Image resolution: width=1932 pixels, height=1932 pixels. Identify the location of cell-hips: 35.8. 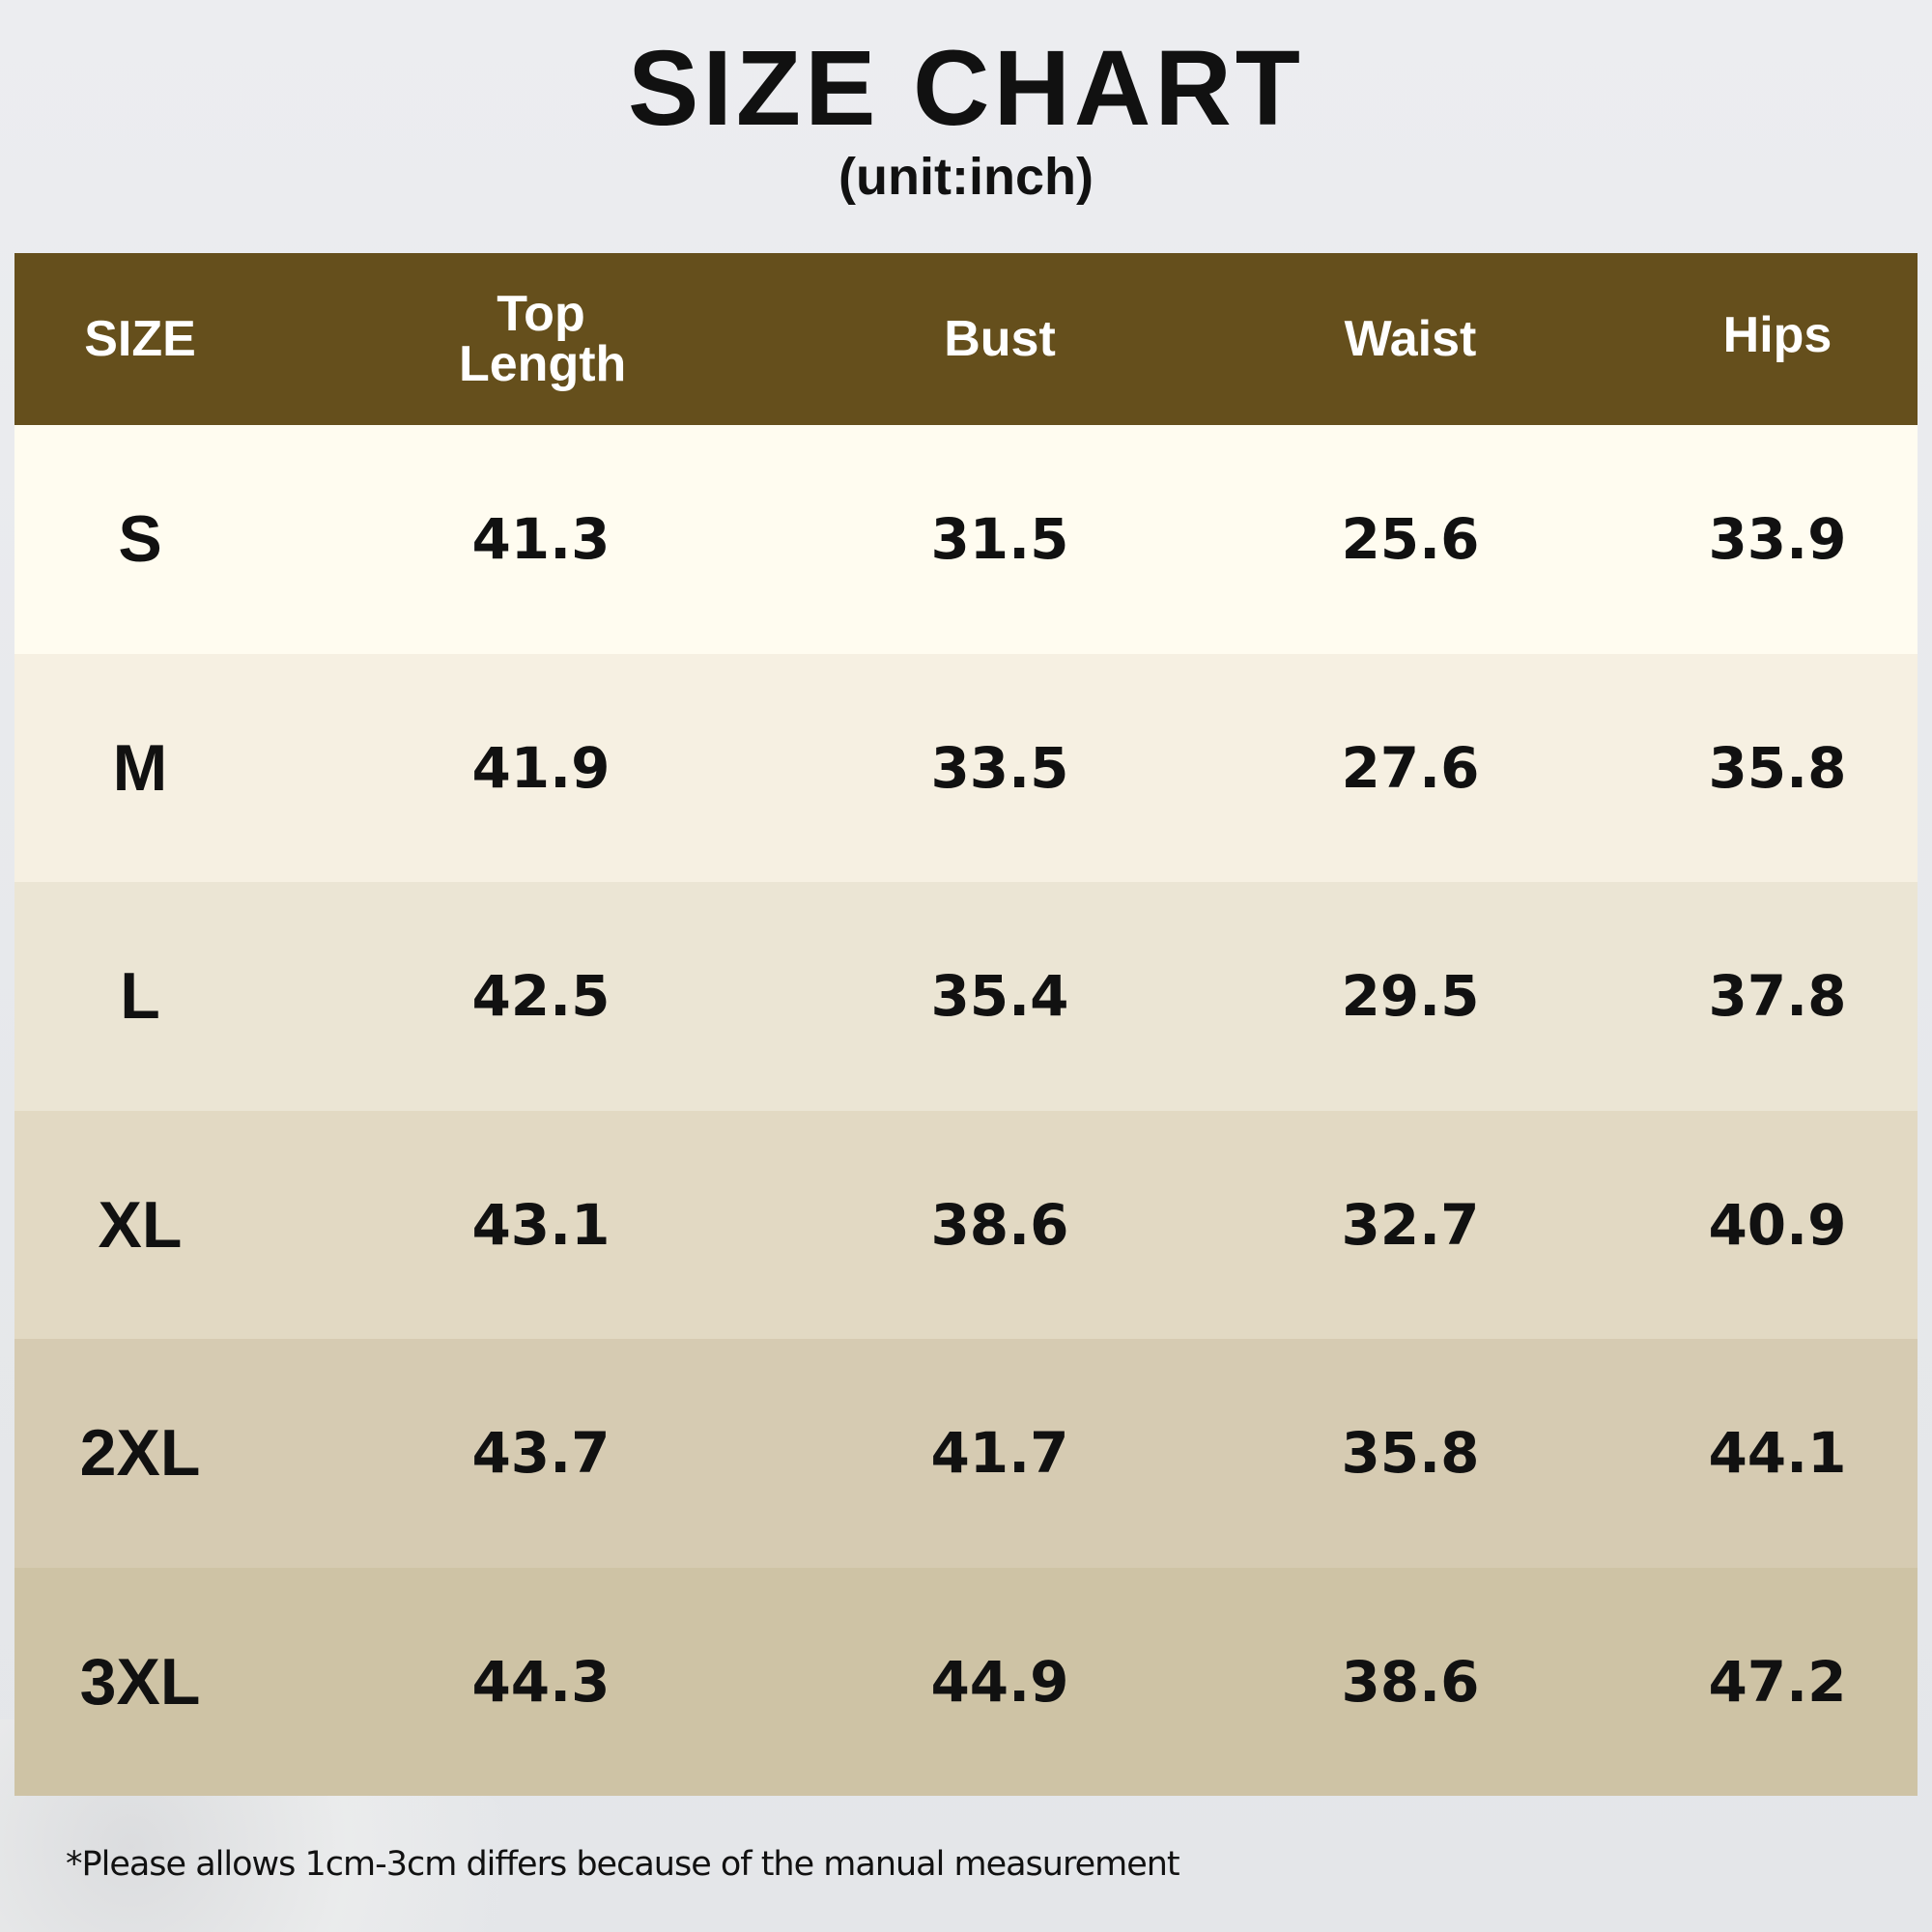
(1777, 767).